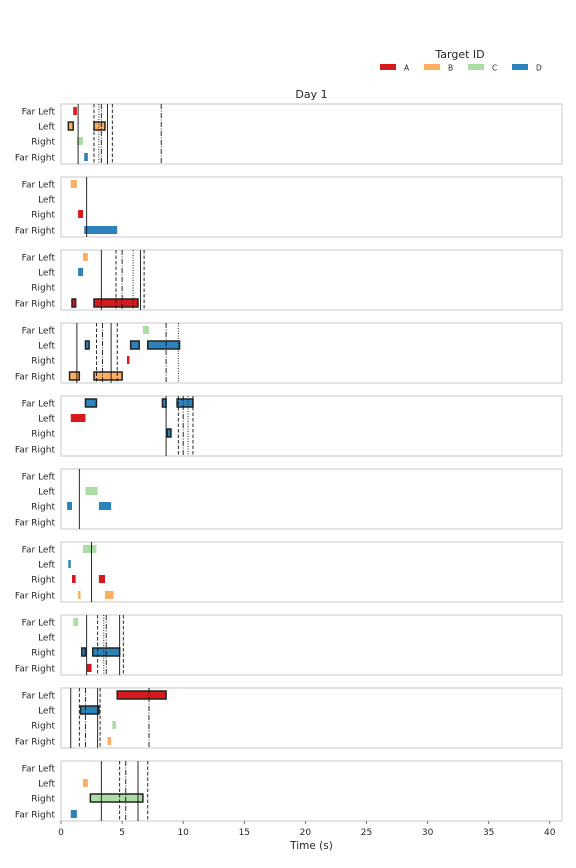  I want to click on x-tick-label: 30, so click(428, 833).